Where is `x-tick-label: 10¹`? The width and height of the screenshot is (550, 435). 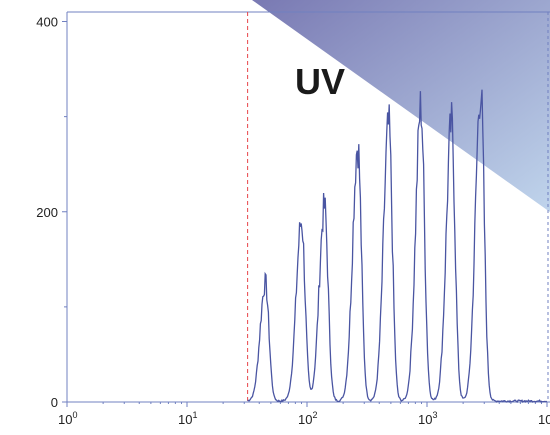 x-tick-label: 10¹ is located at coordinates (187, 418).